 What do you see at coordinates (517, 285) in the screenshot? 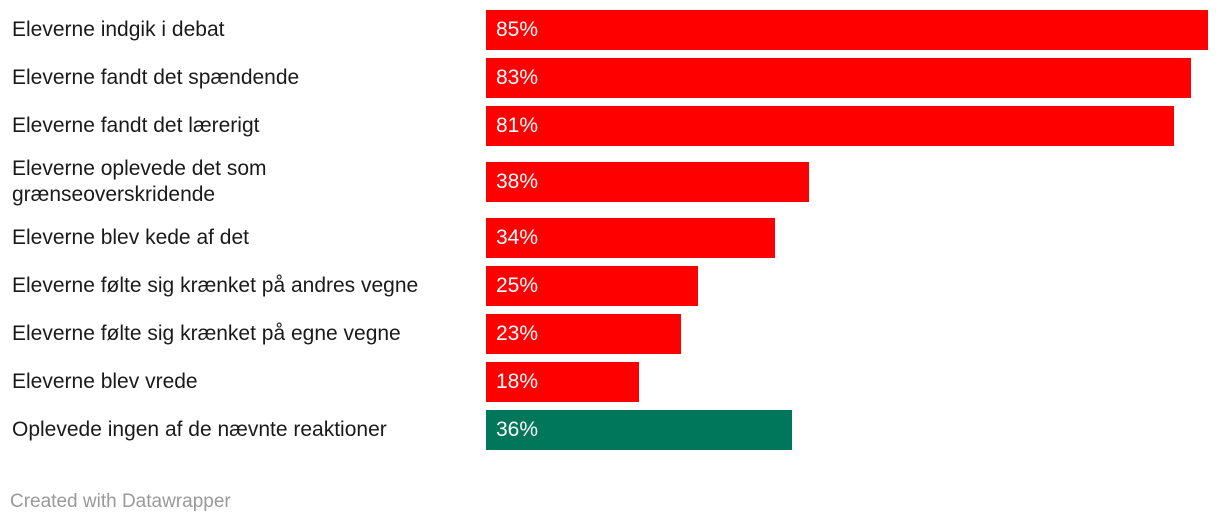
I see `bar-value-label: 25%` at bounding box center [517, 285].